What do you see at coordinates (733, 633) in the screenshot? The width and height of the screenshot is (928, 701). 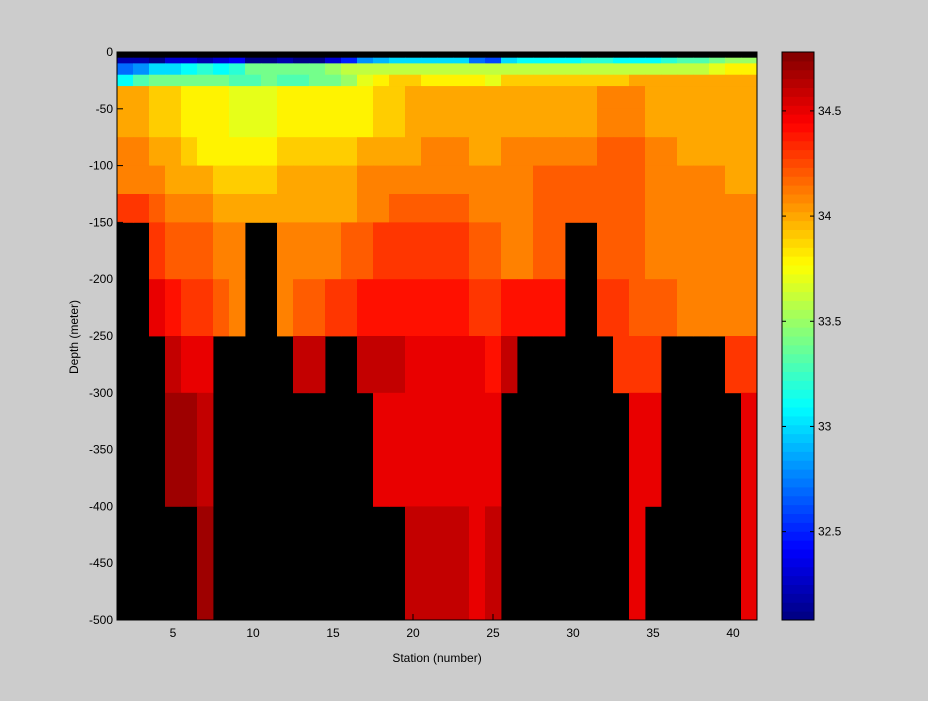 I see `x-tick-label: 40` at bounding box center [733, 633].